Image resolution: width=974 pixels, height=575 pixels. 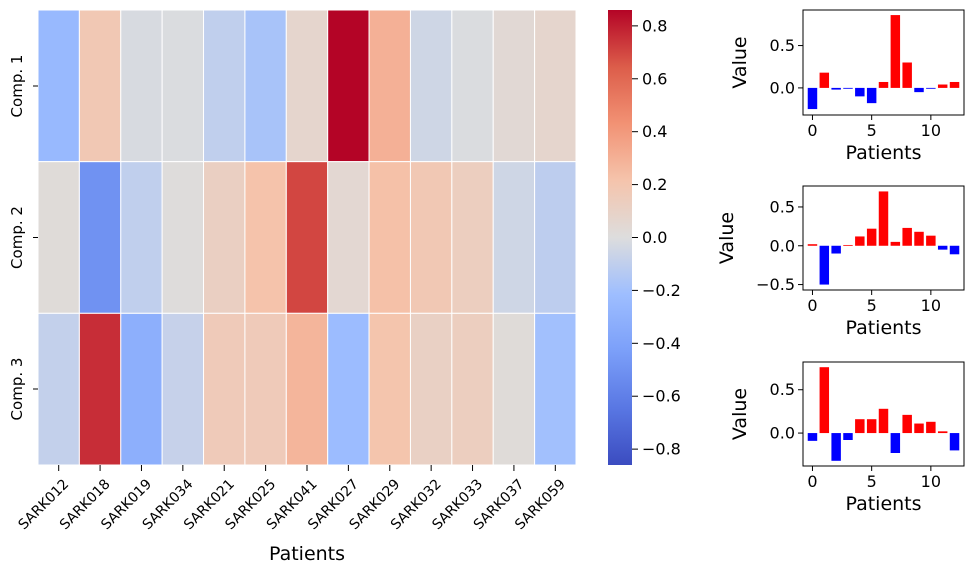 I want to click on y-tick-label: −0.5, so click(x=775, y=284).